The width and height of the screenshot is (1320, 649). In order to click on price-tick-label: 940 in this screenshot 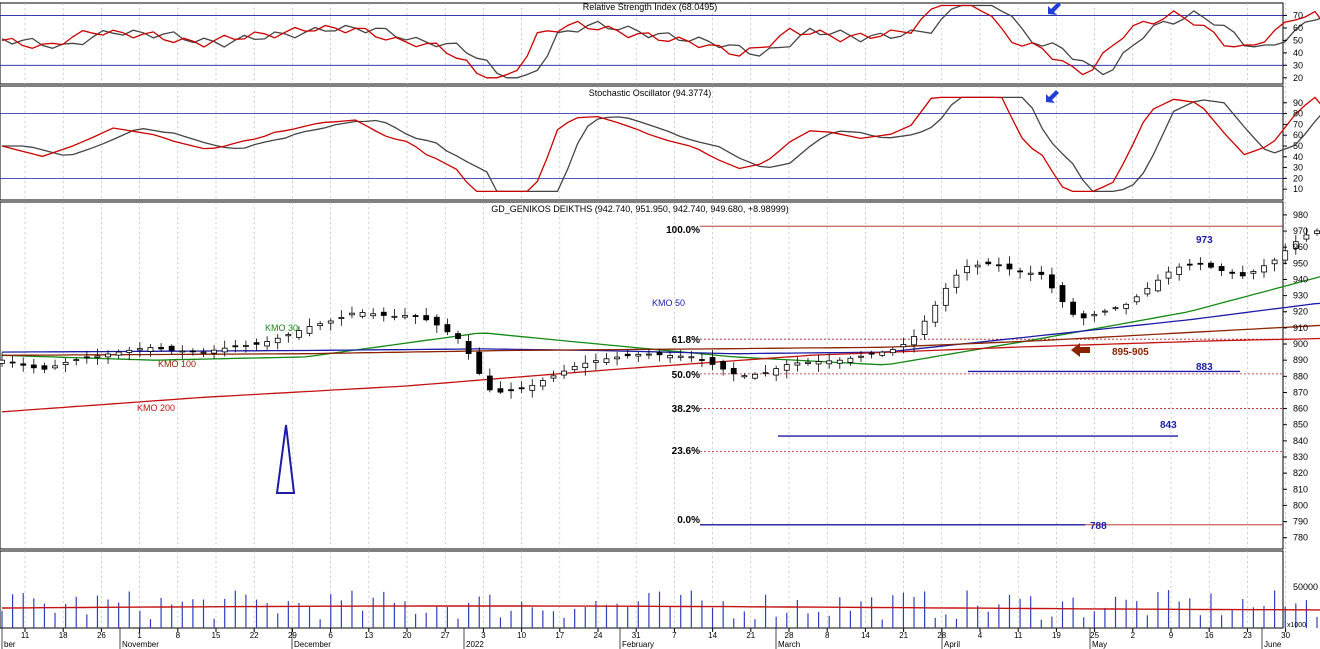, I will do `click(1300, 279)`.